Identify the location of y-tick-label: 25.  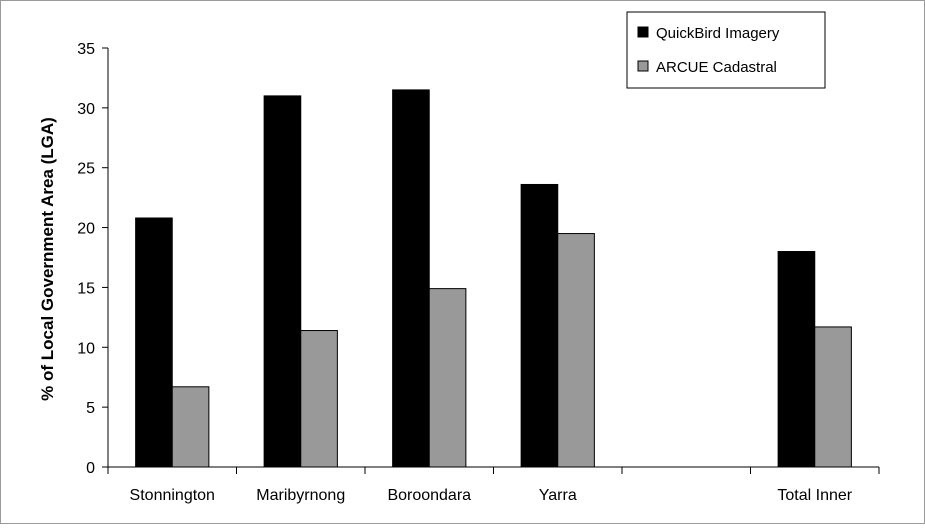
(86, 169).